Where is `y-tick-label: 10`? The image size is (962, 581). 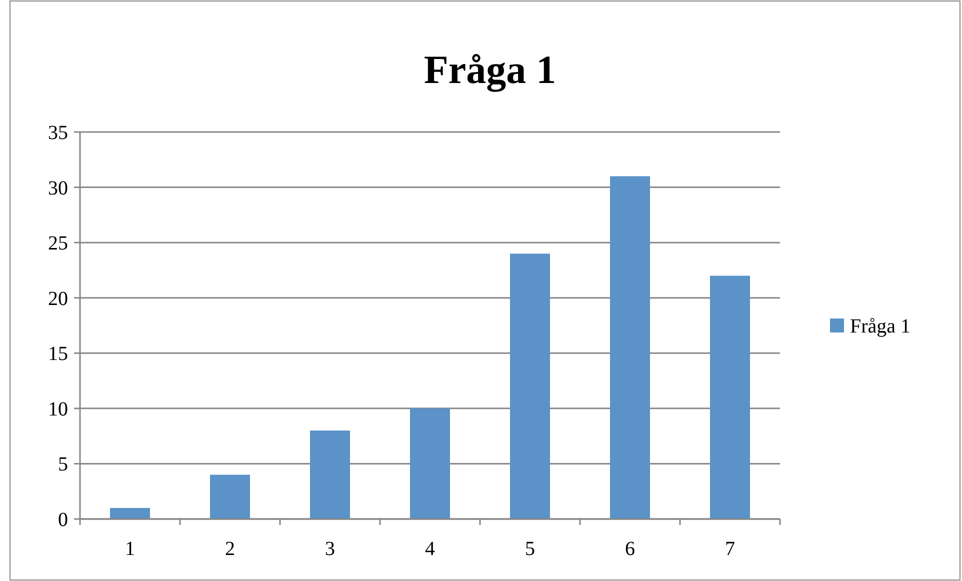 y-tick-label: 10 is located at coordinates (58, 409).